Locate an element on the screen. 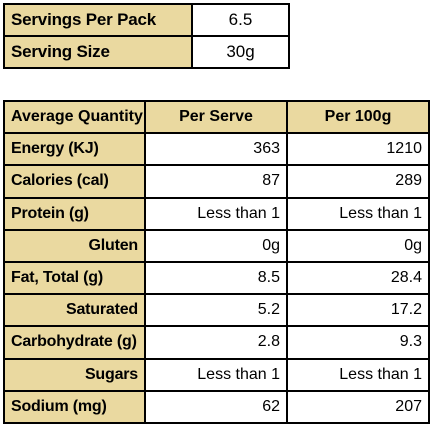 This screenshot has width=432, height=425. servings-per-pack-row: Servings Per Pack 6.5 is located at coordinates (146, 20).